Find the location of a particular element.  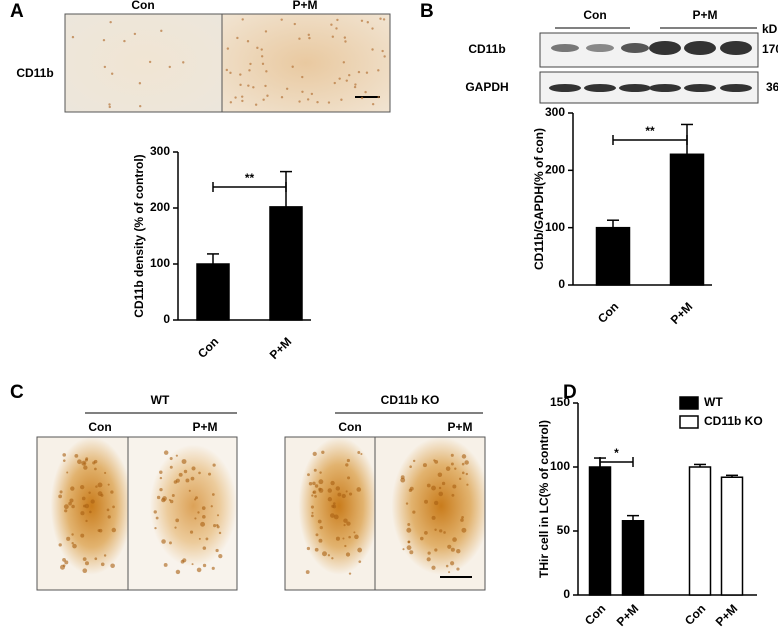

group-label: P+M is located at coordinates (704, 15).